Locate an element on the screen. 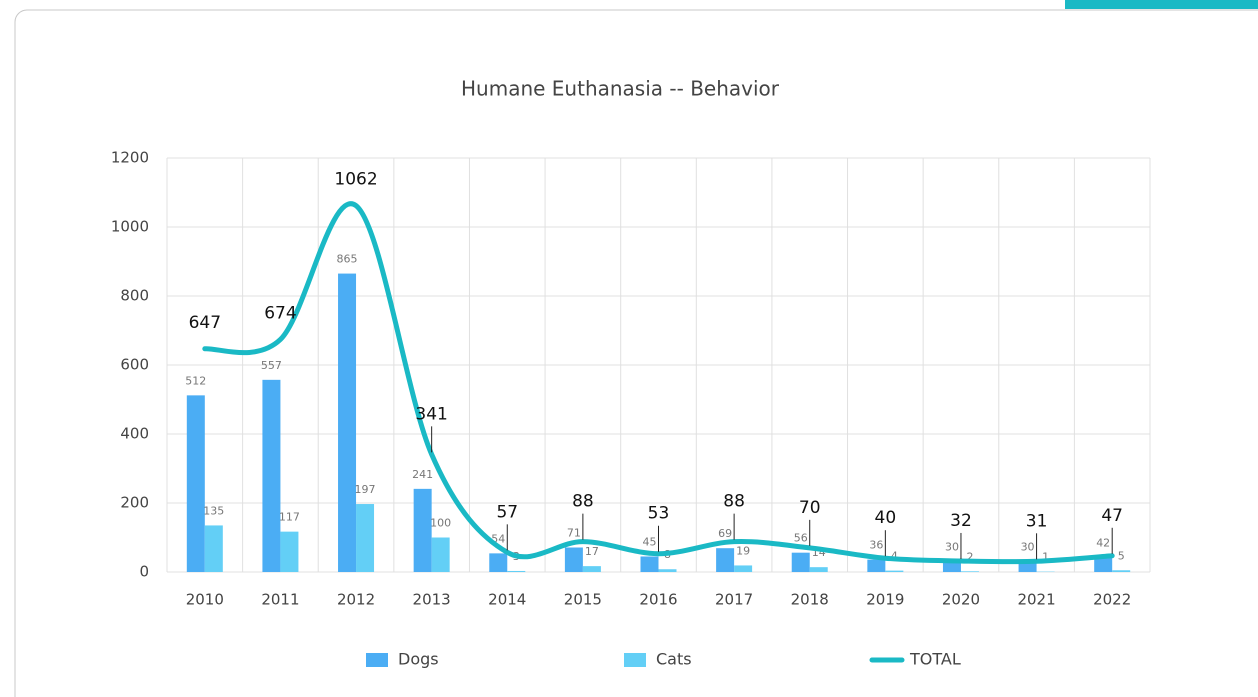 The width and height of the screenshot is (1258, 697). bar-value-label: 512 is located at coordinates (195, 380).